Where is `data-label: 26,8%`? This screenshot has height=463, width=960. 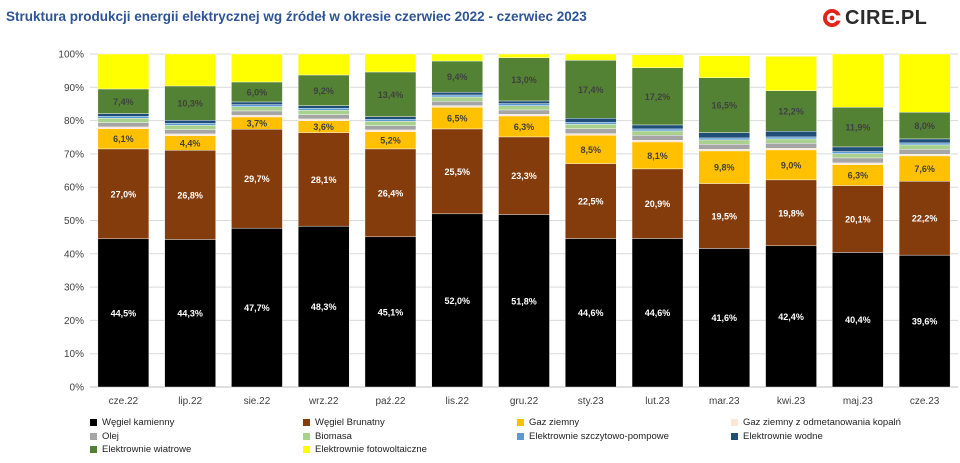
data-label: 26,8% is located at coordinates (190, 195).